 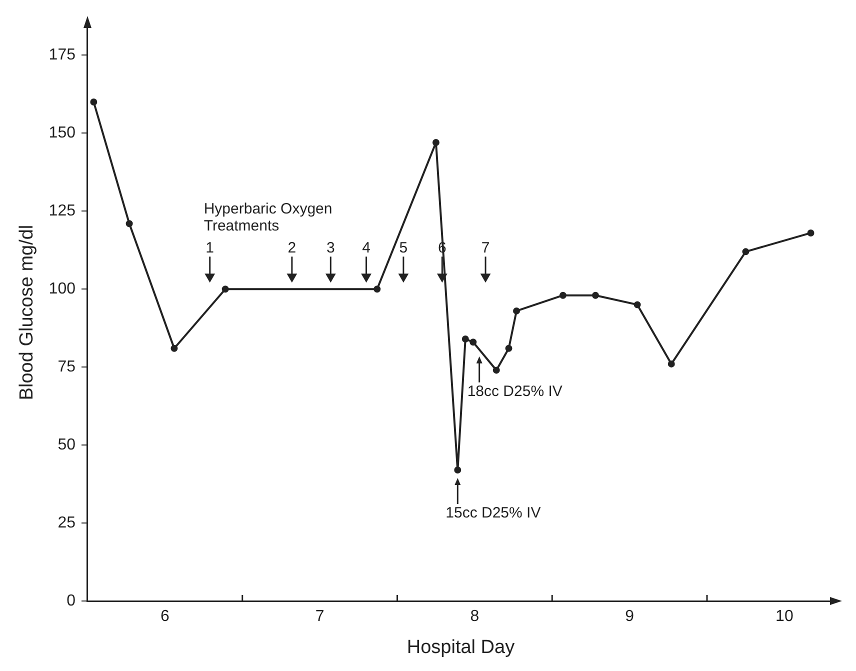 I want to click on x-tick-label: 9, so click(x=629, y=617).